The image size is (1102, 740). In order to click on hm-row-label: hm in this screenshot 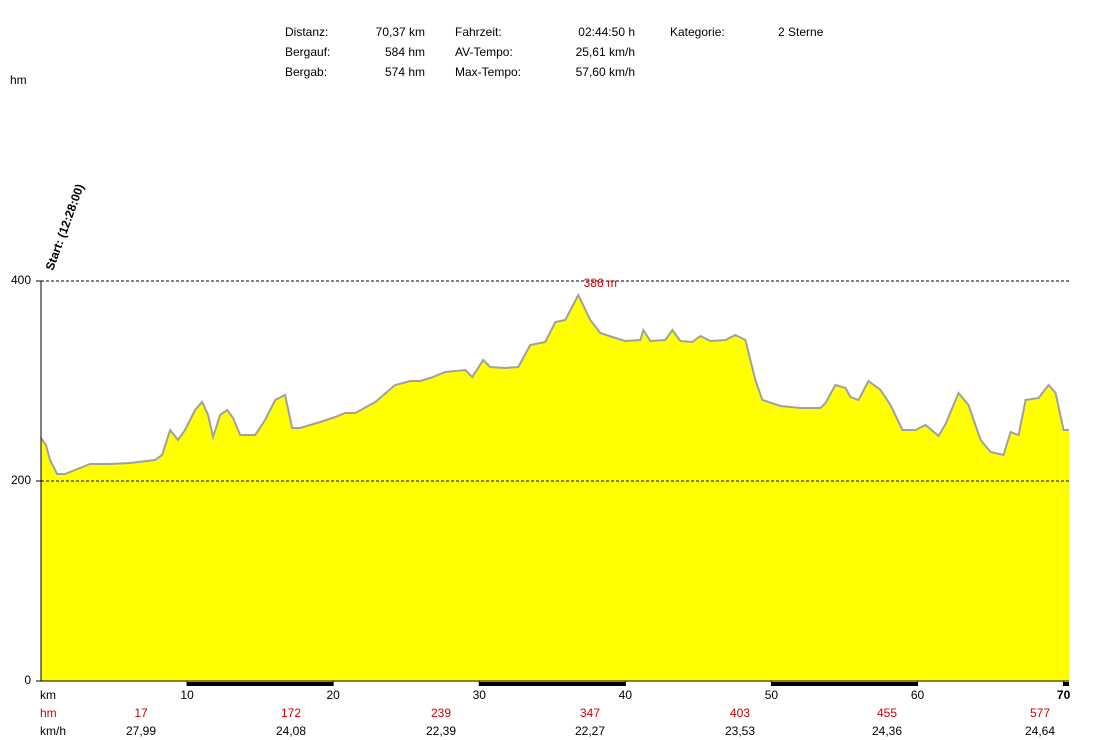, I will do `click(48, 713)`.